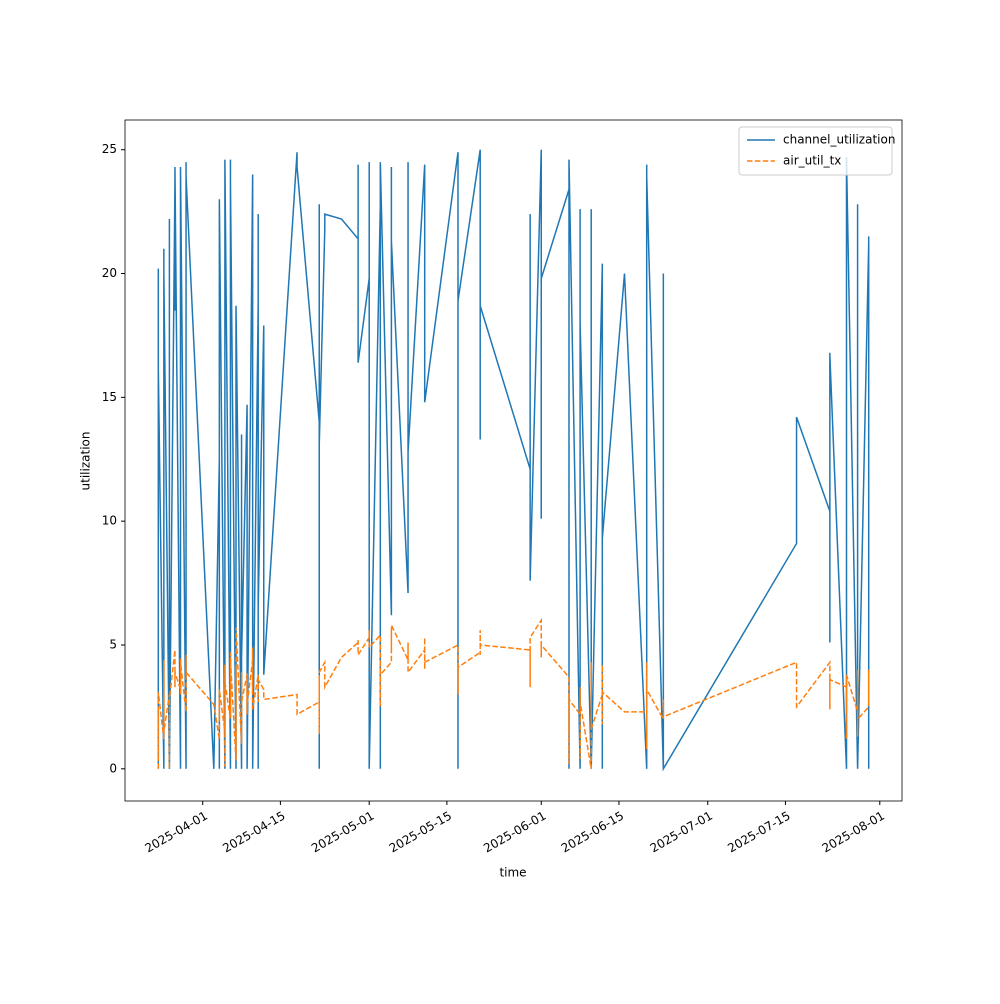  What do you see at coordinates (812, 161) in the screenshot?
I see `legend-label: air_util_tx` at bounding box center [812, 161].